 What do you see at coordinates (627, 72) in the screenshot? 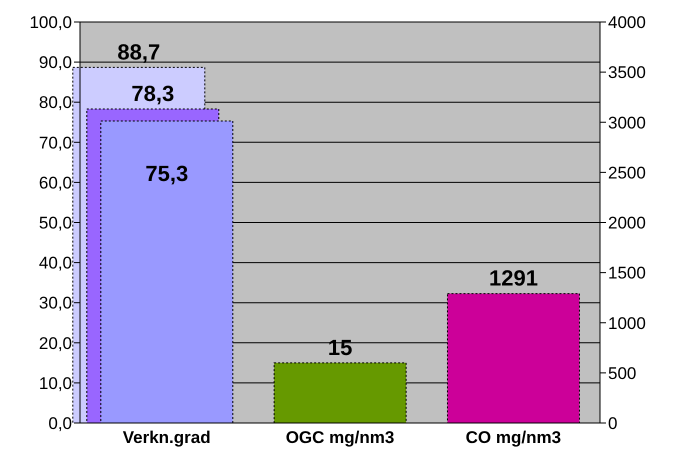
I see `y2-tick-label: 3500` at bounding box center [627, 72].